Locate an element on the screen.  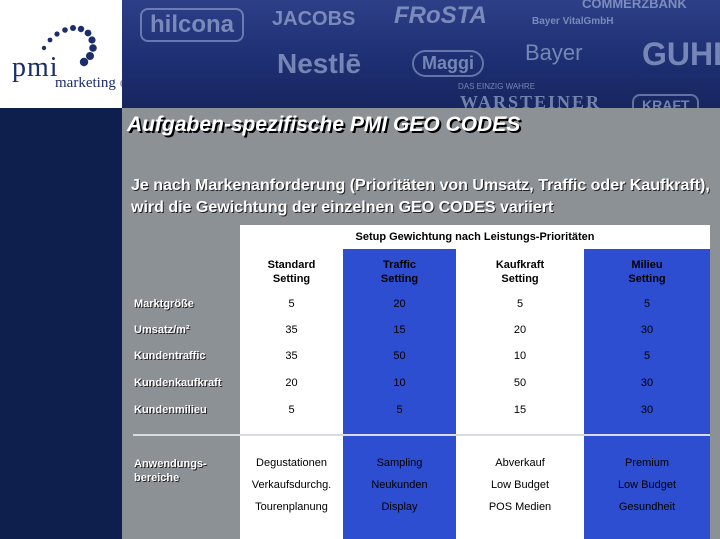
row-label: Marktgröße is located at coordinates (164, 304).